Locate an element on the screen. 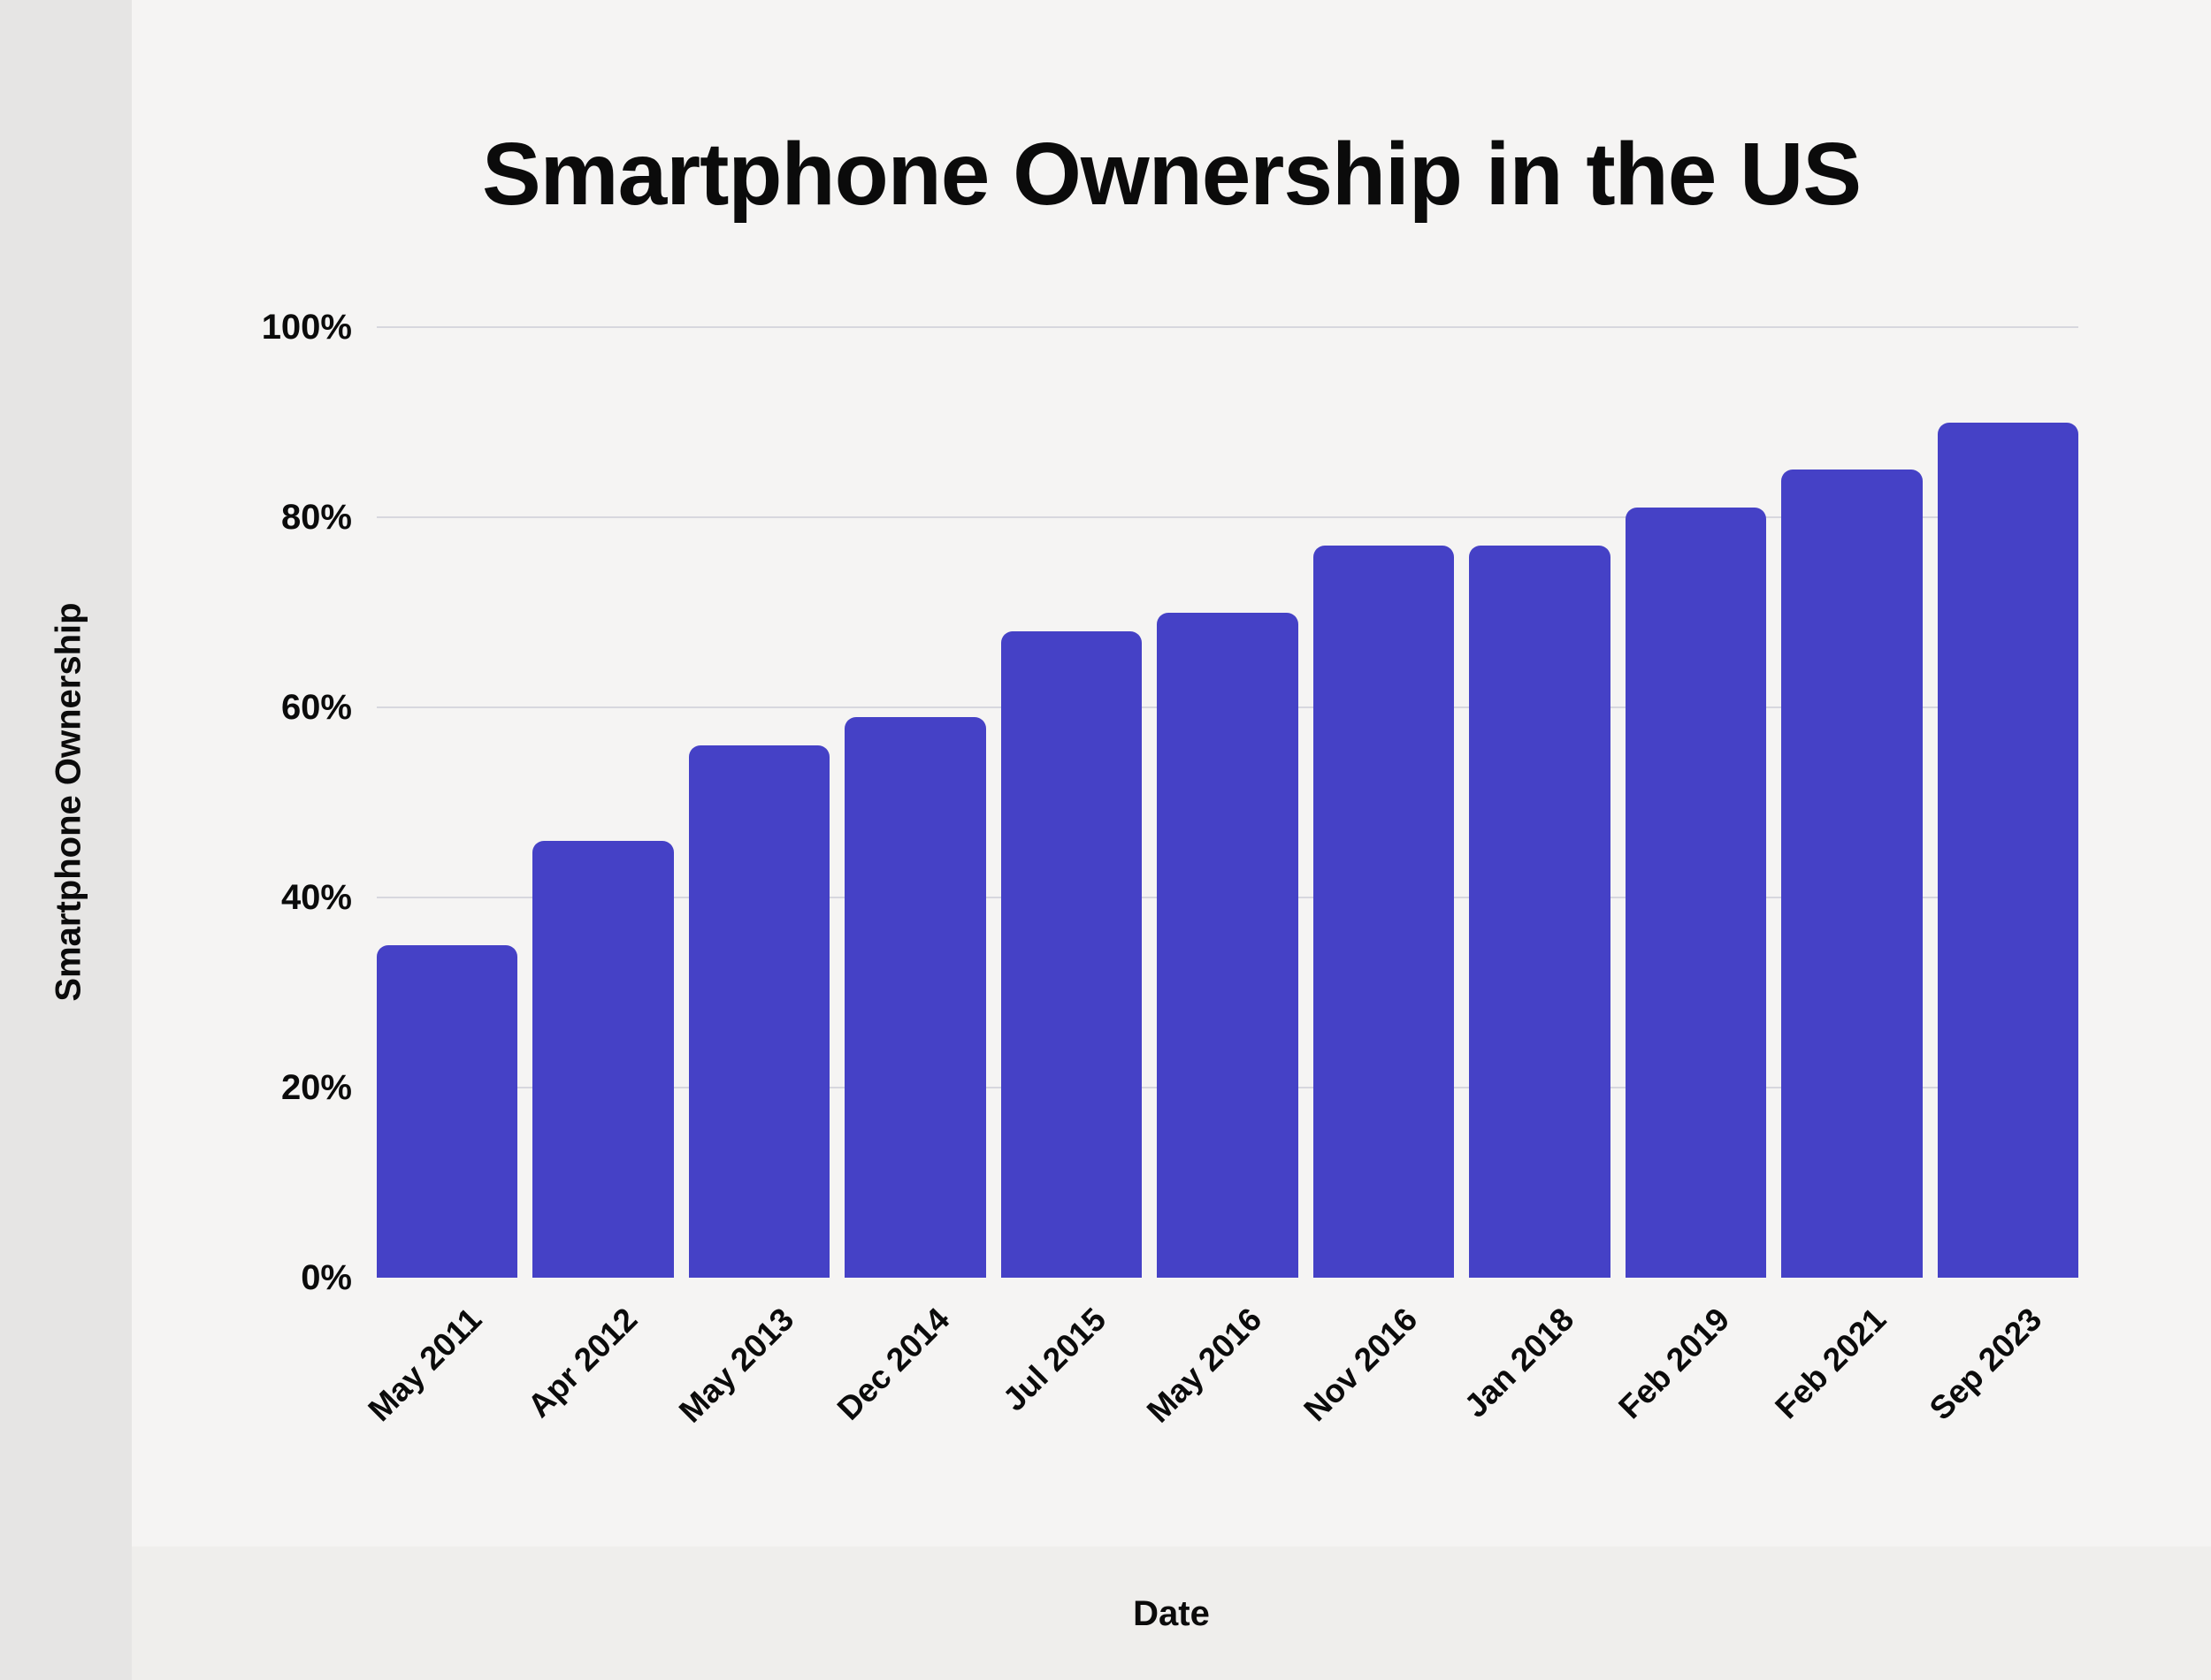  bottom-band is located at coordinates (1171, 1613).